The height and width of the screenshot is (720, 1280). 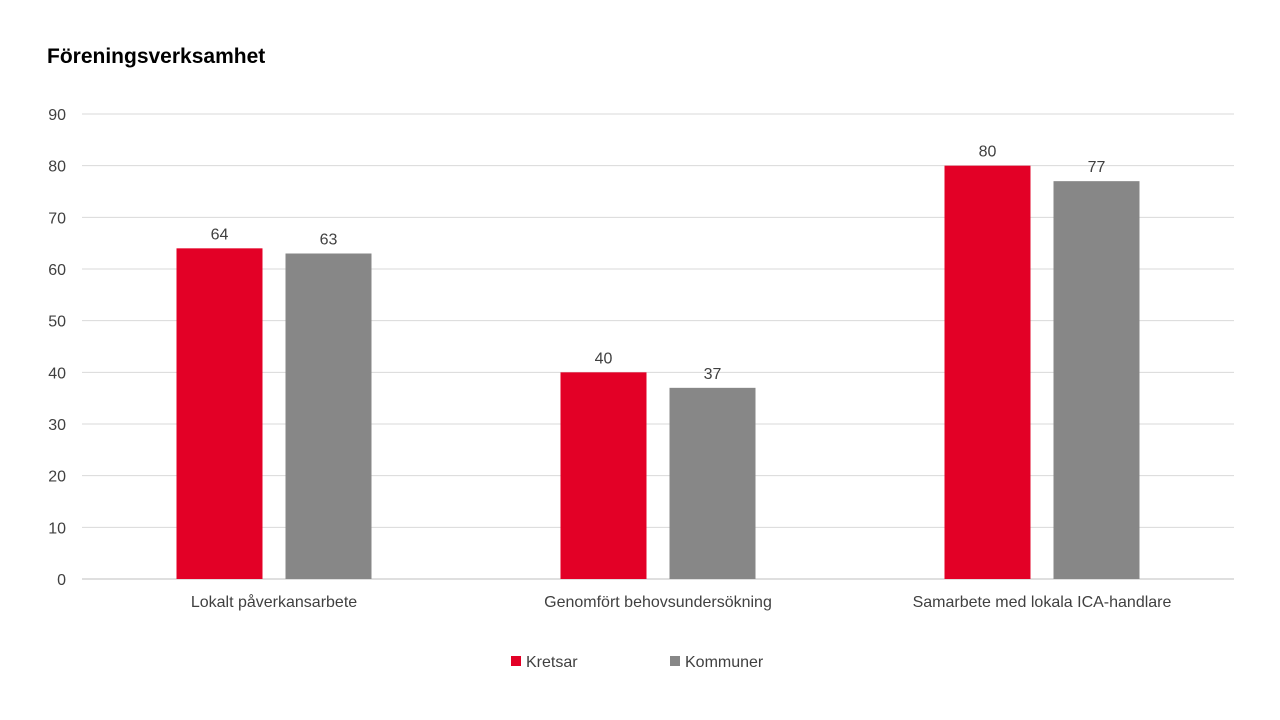 I want to click on legend-swatch-kretsar, so click(x=516, y=661).